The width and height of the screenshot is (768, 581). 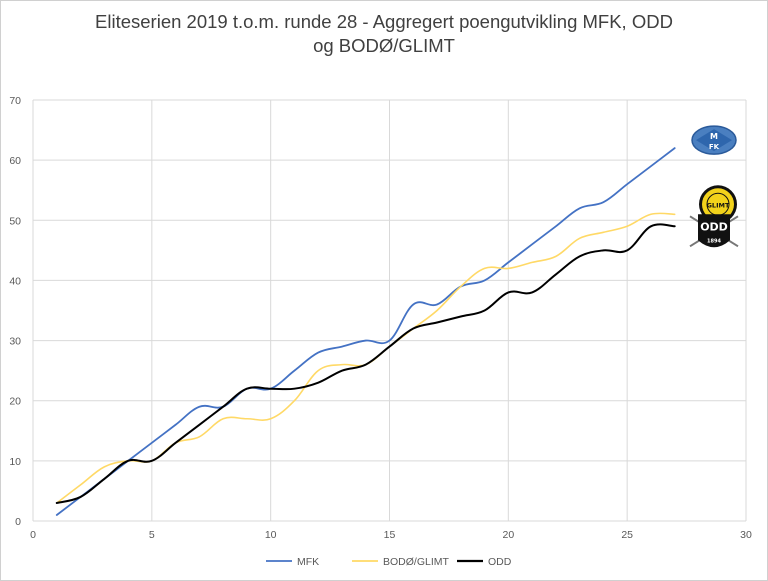 I want to click on glimt-logo-text: GLIMT, so click(x=718, y=205).